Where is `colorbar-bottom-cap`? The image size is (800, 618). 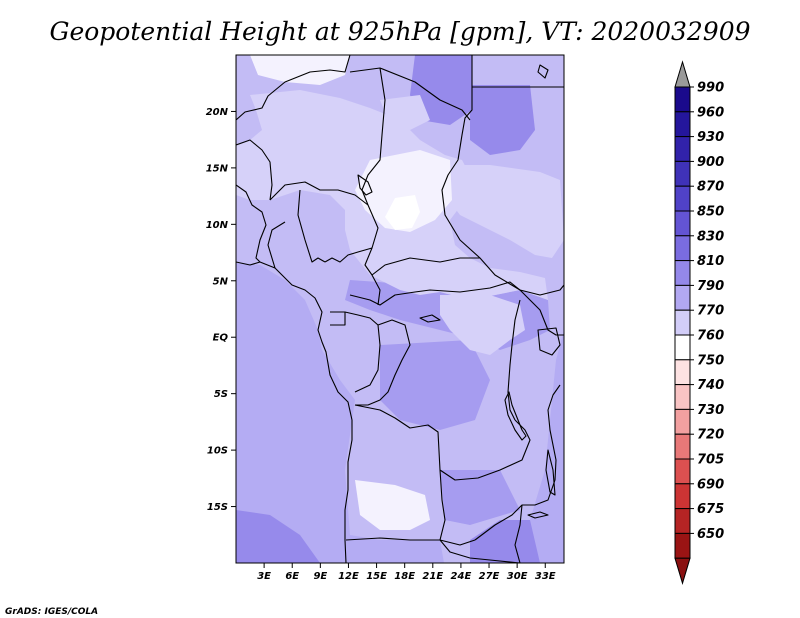 colorbar-bottom-cap is located at coordinates (682, 571).